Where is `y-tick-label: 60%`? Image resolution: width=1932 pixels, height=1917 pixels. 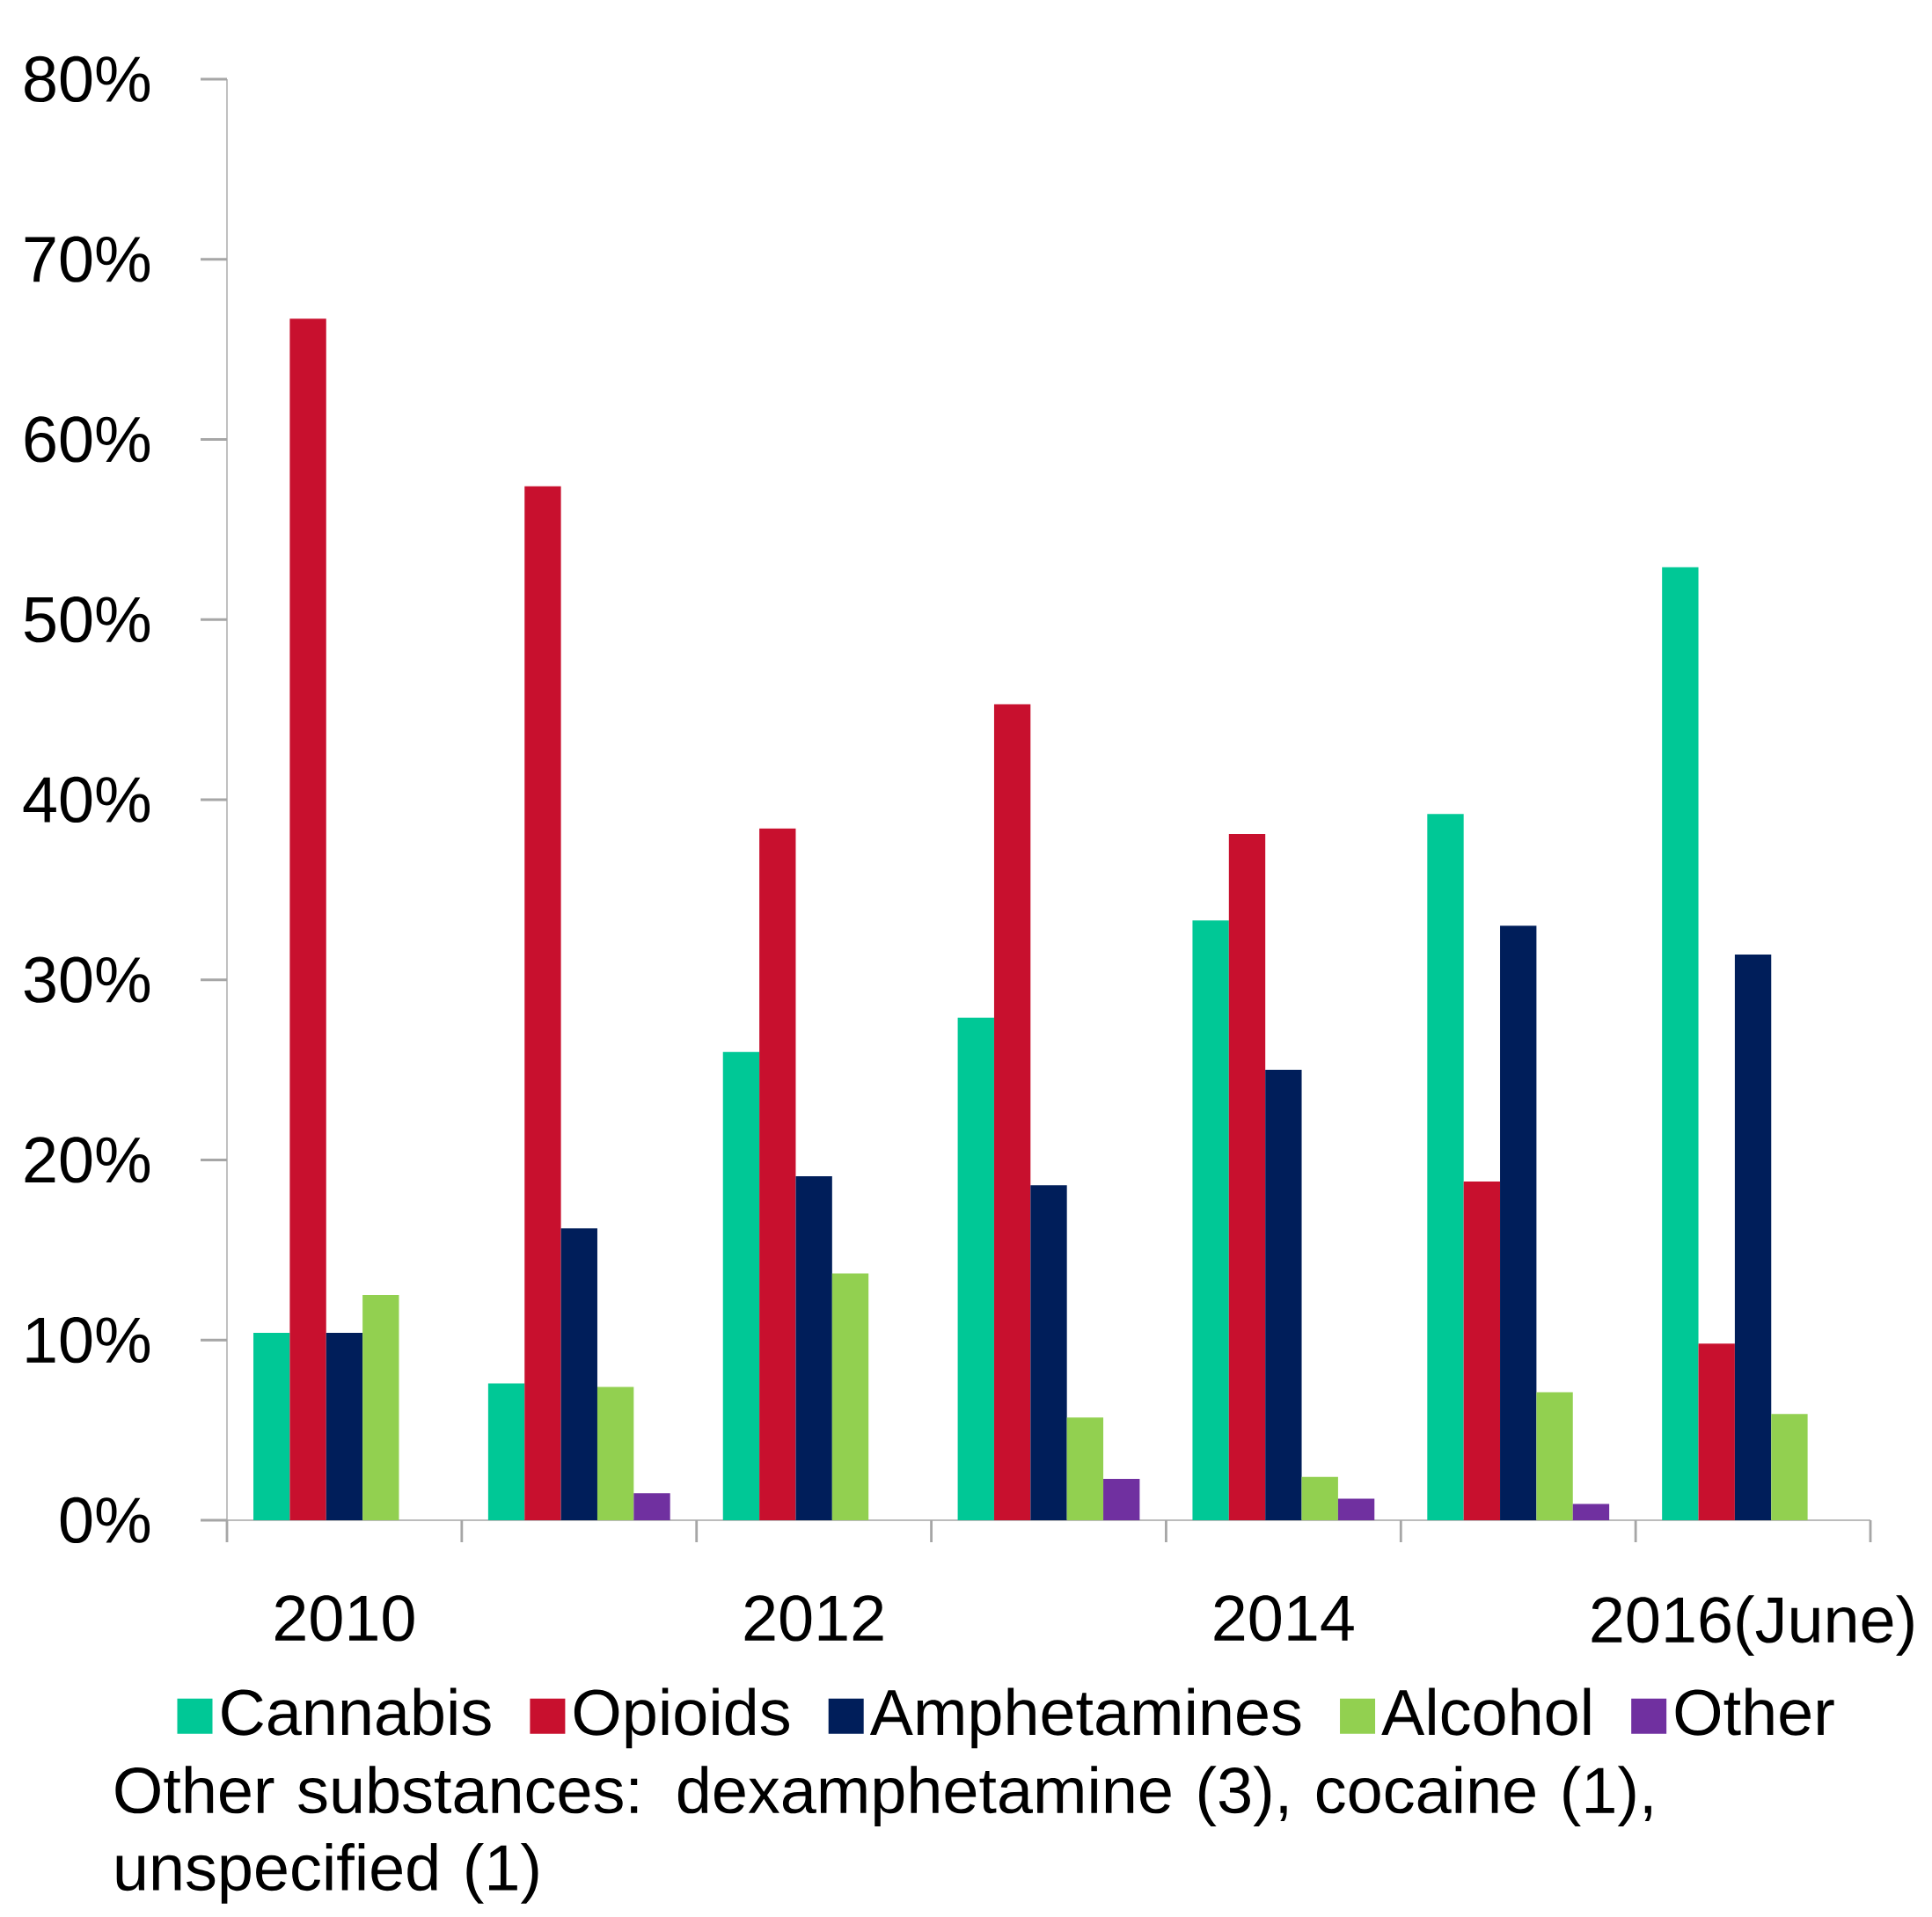 y-tick-label: 60% is located at coordinates (87, 439).